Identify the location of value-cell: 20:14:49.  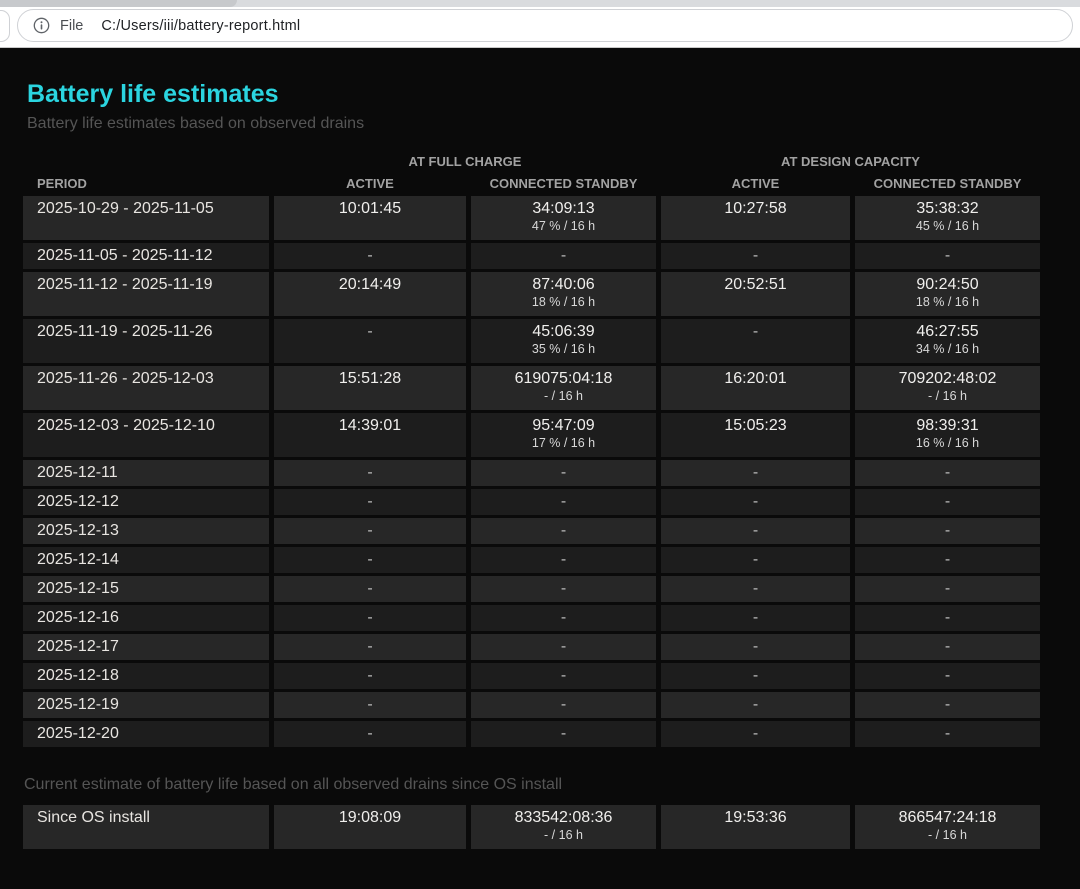
(370, 294).